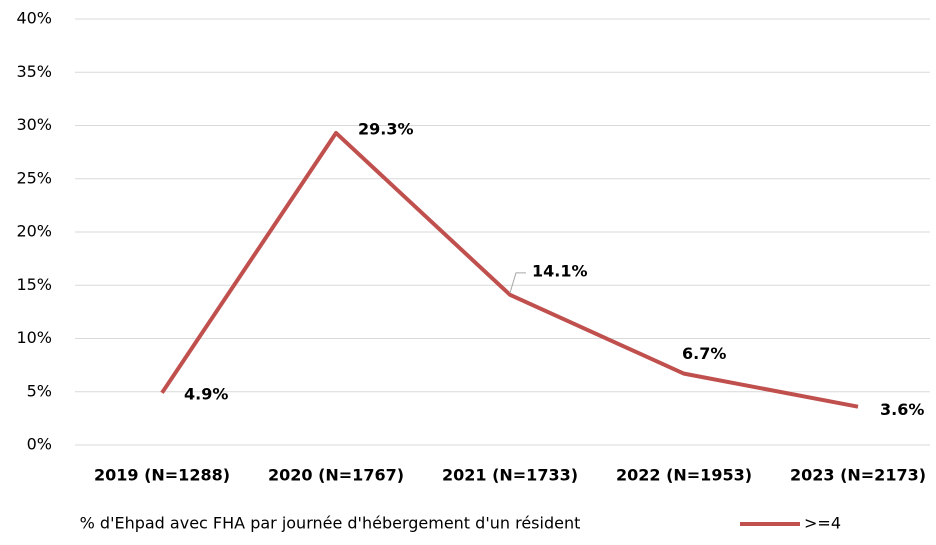 The height and width of the screenshot is (545, 936). What do you see at coordinates (684, 475) in the screenshot?
I see `x-tick-label: 2022 (N=1953)` at bounding box center [684, 475].